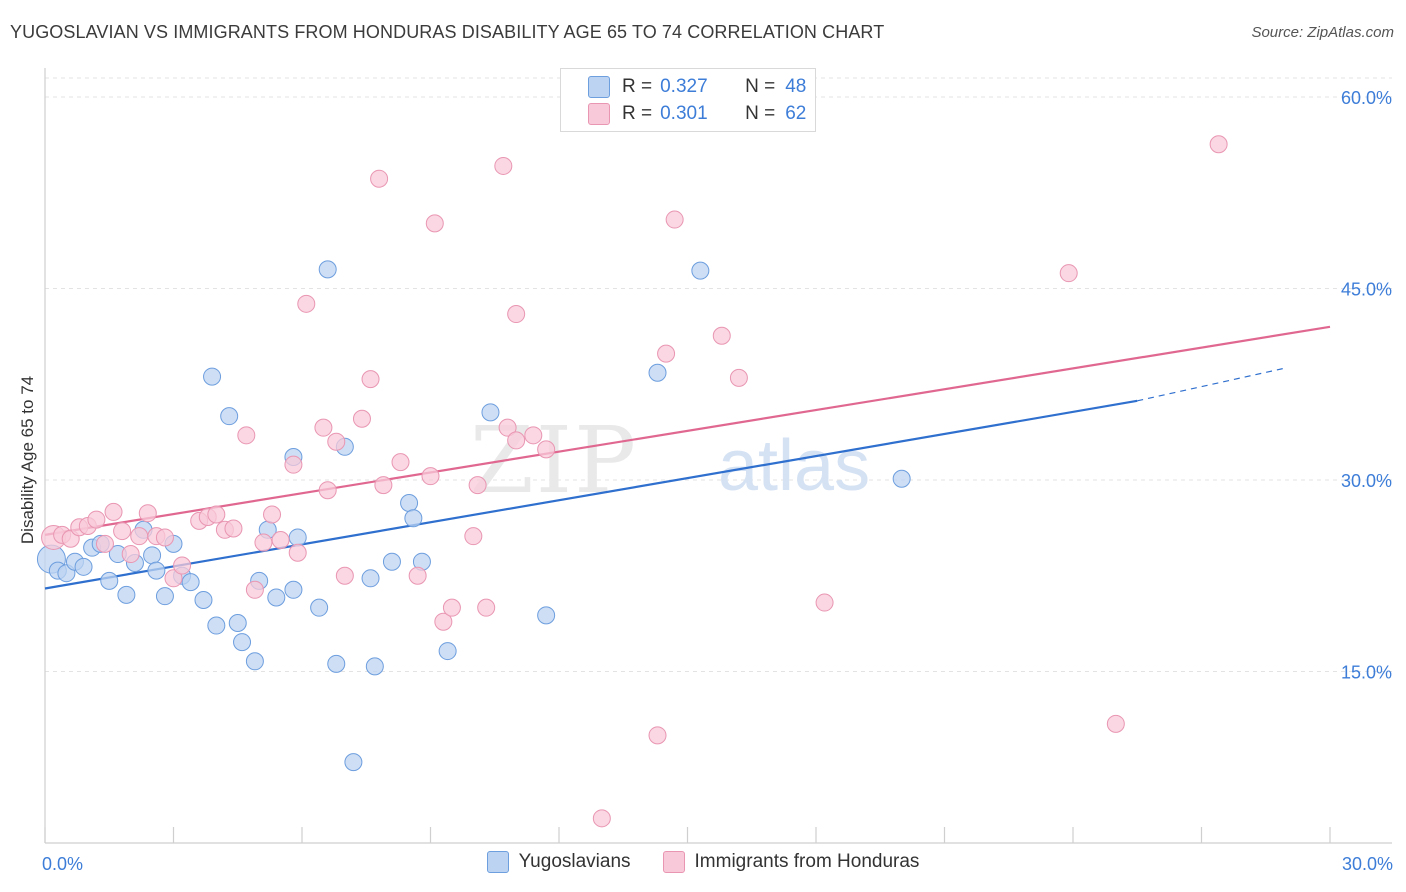 This screenshot has width=1406, height=892. I want to click on y-tick-label: 30.0%, so click(1366, 481).